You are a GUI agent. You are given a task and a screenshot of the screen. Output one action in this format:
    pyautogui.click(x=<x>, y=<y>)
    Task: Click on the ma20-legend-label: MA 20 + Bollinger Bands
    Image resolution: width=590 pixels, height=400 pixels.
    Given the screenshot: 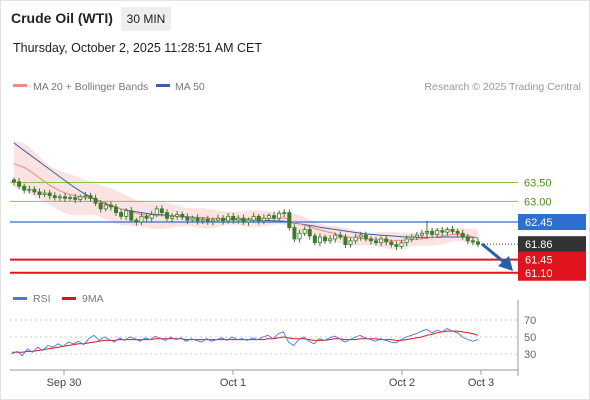 What is the action you would take?
    pyautogui.click(x=90, y=87)
    